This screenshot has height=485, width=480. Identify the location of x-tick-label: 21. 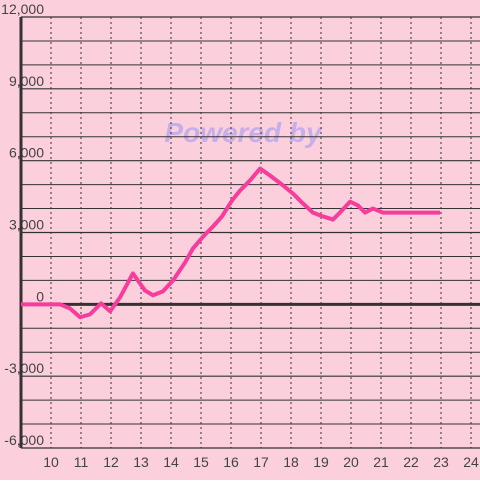
(381, 462).